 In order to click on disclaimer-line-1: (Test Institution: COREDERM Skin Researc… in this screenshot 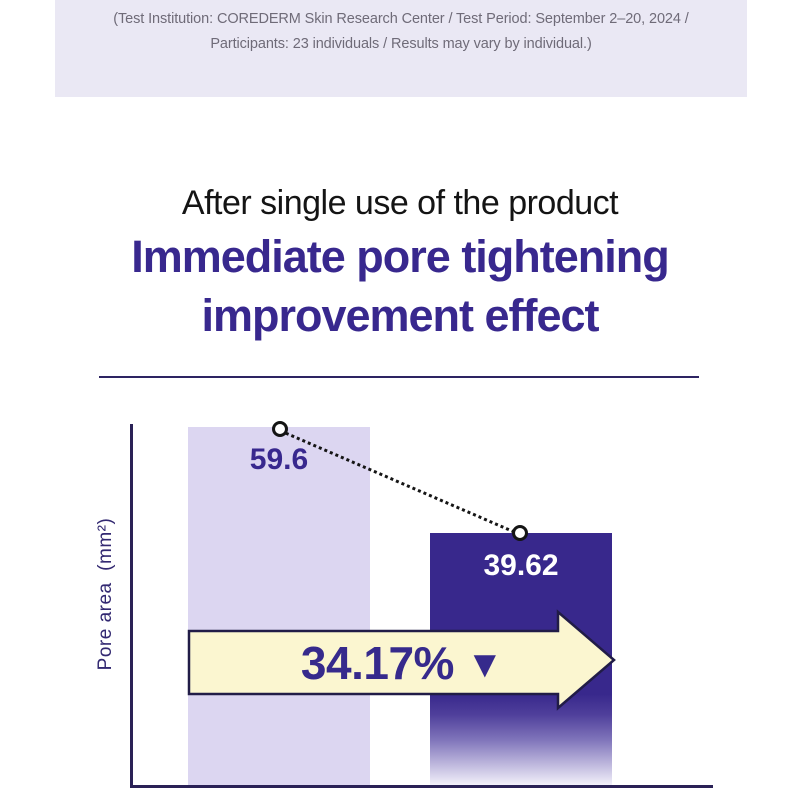, I will do `click(401, 19)`.